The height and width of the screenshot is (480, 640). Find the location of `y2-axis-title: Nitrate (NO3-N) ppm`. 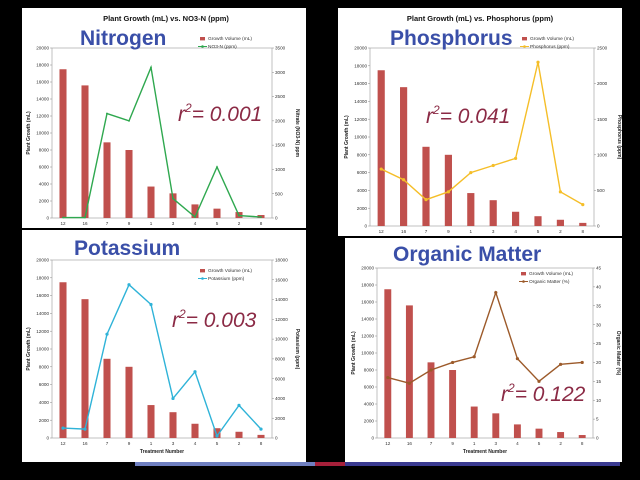

y2-axis-title: Nitrate (NO3-N) ppm is located at coordinates (297, 133).